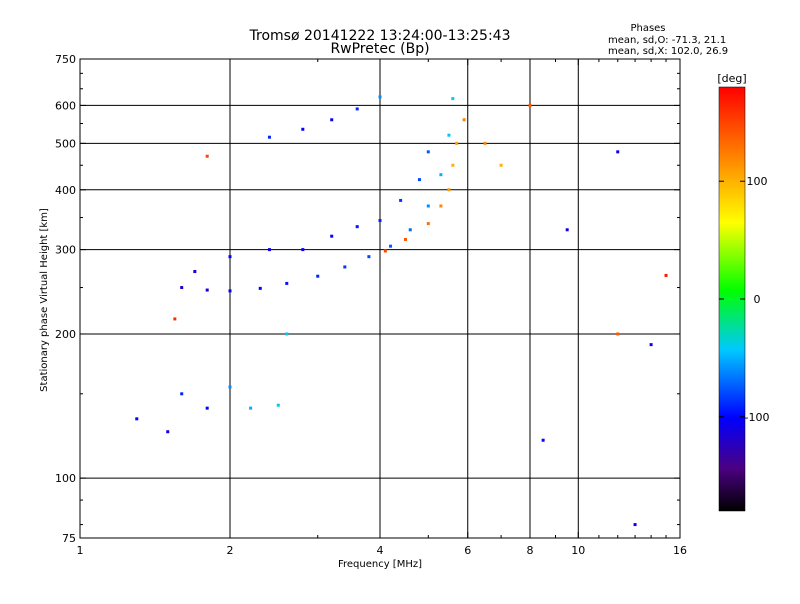 The width and height of the screenshot is (800, 604). What do you see at coordinates (65, 334) in the screenshot?
I see `y-tick-label: 200` at bounding box center [65, 334].